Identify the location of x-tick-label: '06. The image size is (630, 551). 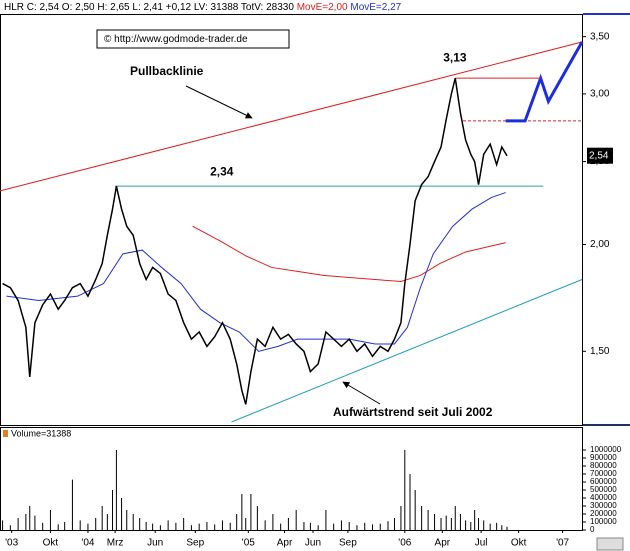
(404, 543).